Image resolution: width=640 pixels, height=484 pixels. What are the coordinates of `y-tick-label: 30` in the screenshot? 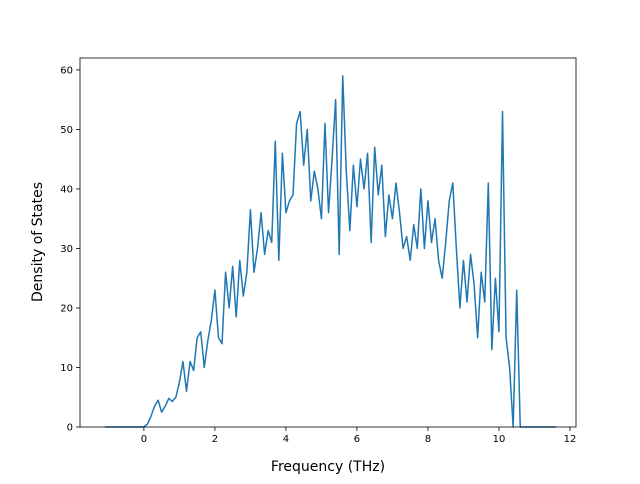 It's located at (66, 249).